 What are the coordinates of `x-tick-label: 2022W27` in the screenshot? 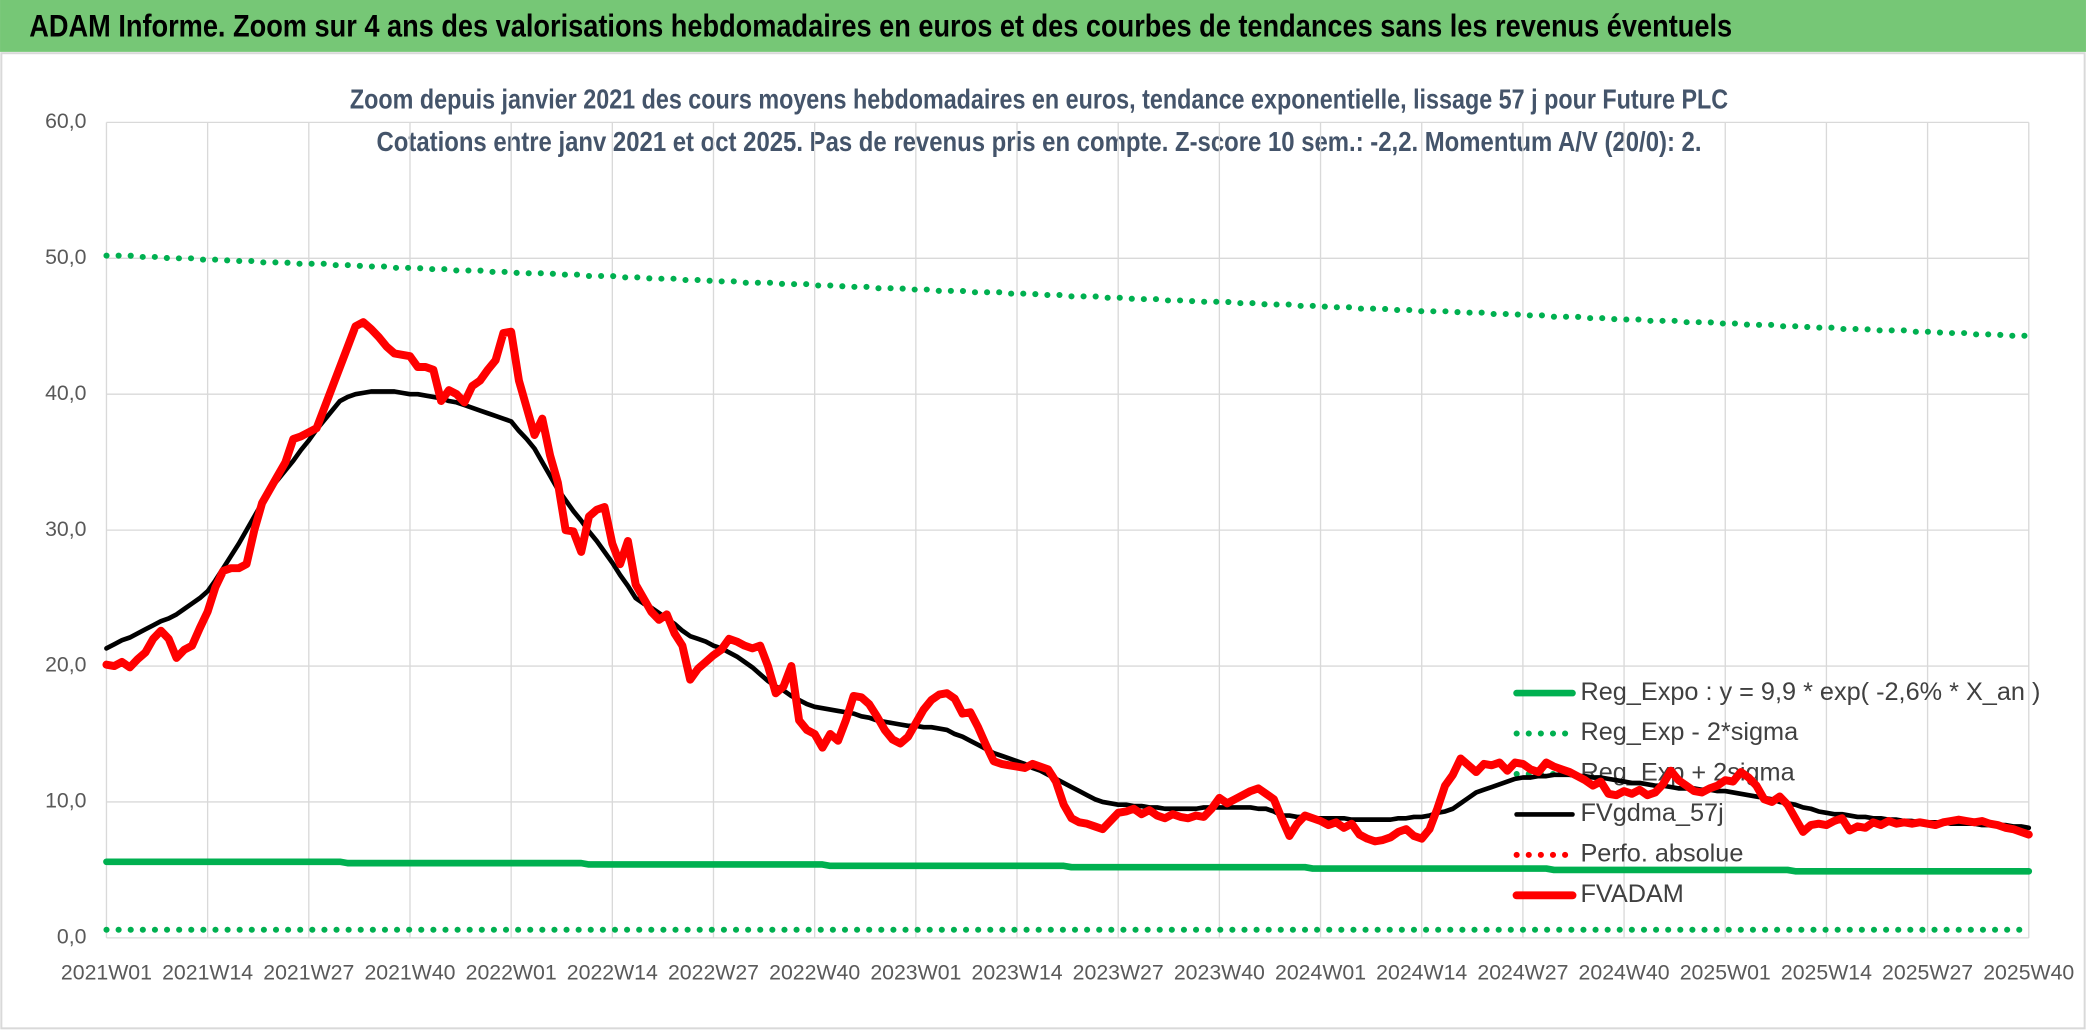 It's located at (713, 972).